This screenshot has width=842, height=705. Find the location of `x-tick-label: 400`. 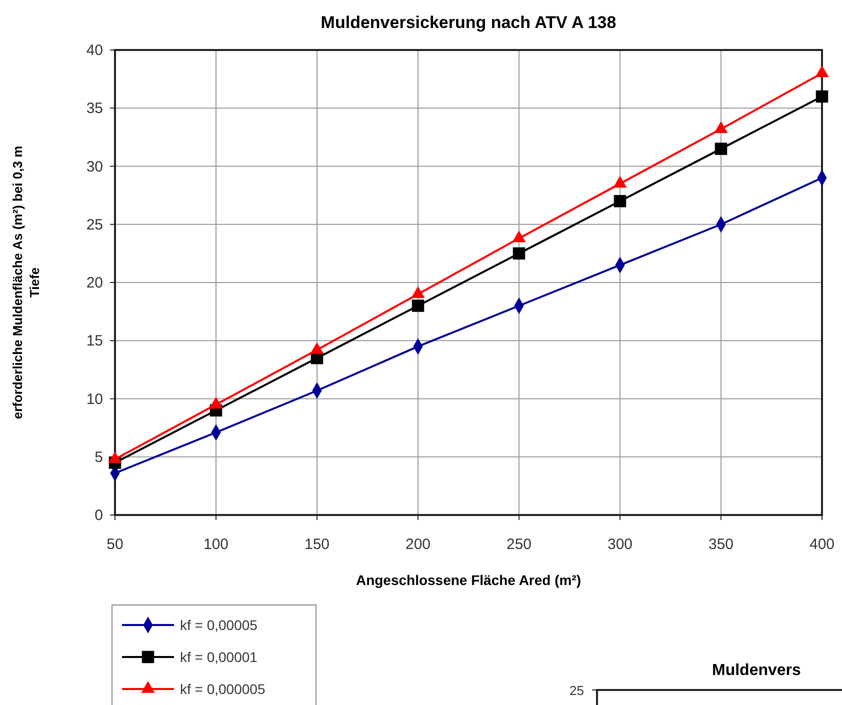

x-tick-label: 400 is located at coordinates (822, 544).